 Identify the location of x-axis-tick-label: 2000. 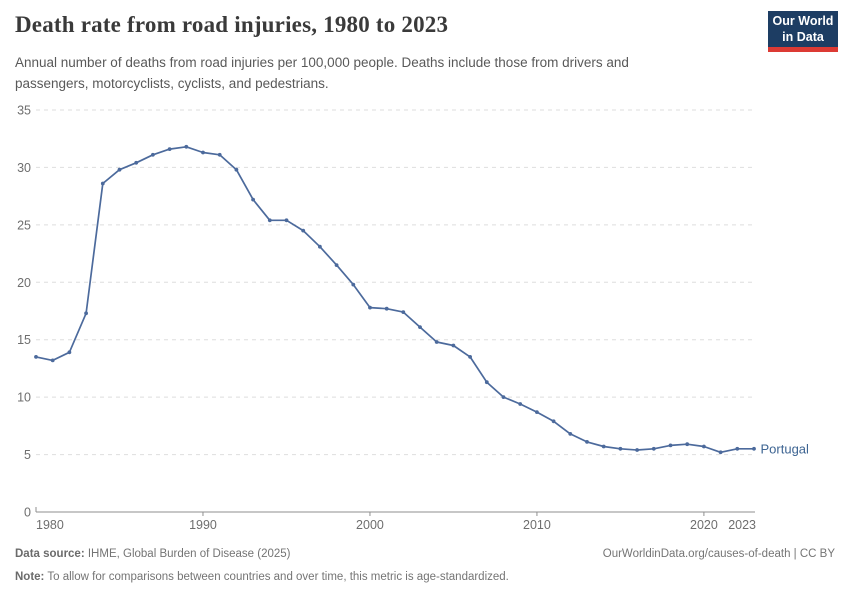
(370, 525).